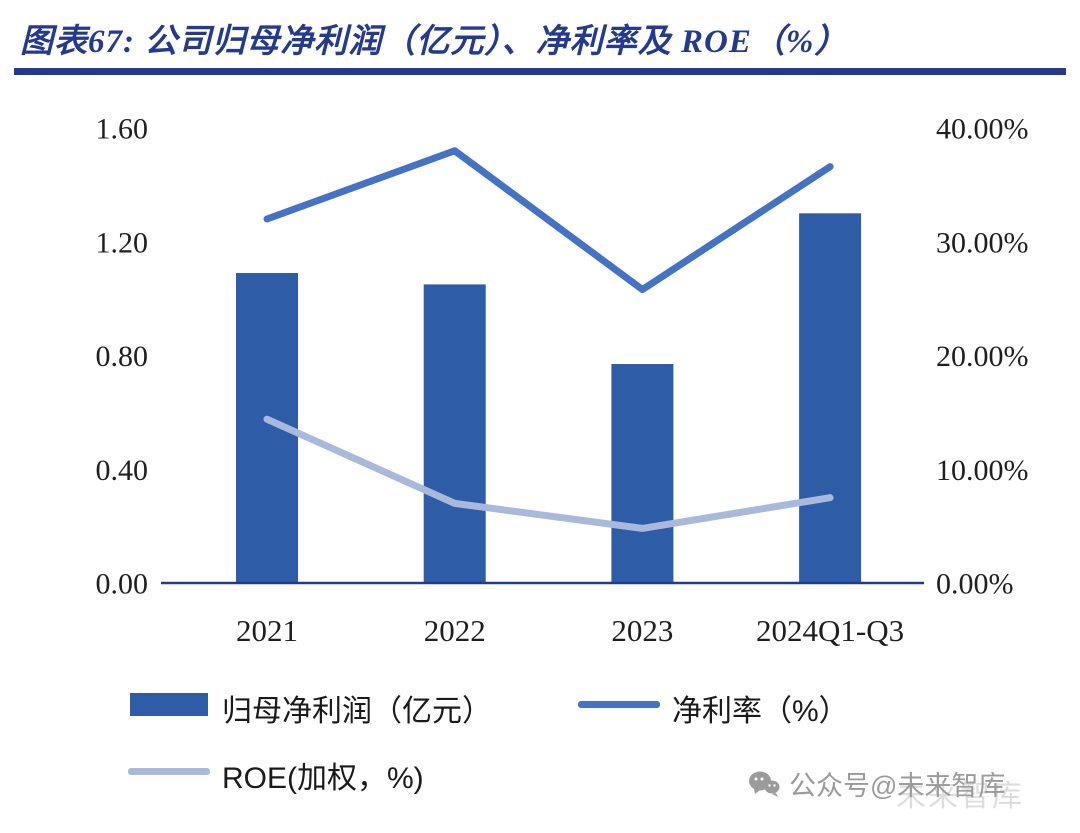 The image size is (1080, 833). What do you see at coordinates (982, 356) in the screenshot?
I see `right-axis-tick-label: 20.00%` at bounding box center [982, 356].